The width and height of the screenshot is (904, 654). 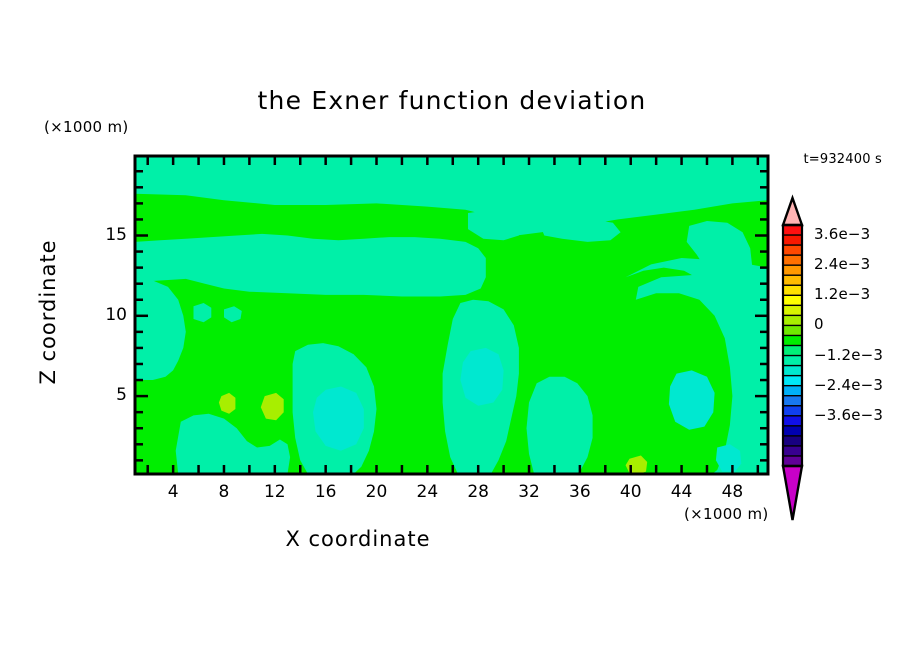 I want to click on x-tick-label: 28, so click(x=478, y=492).